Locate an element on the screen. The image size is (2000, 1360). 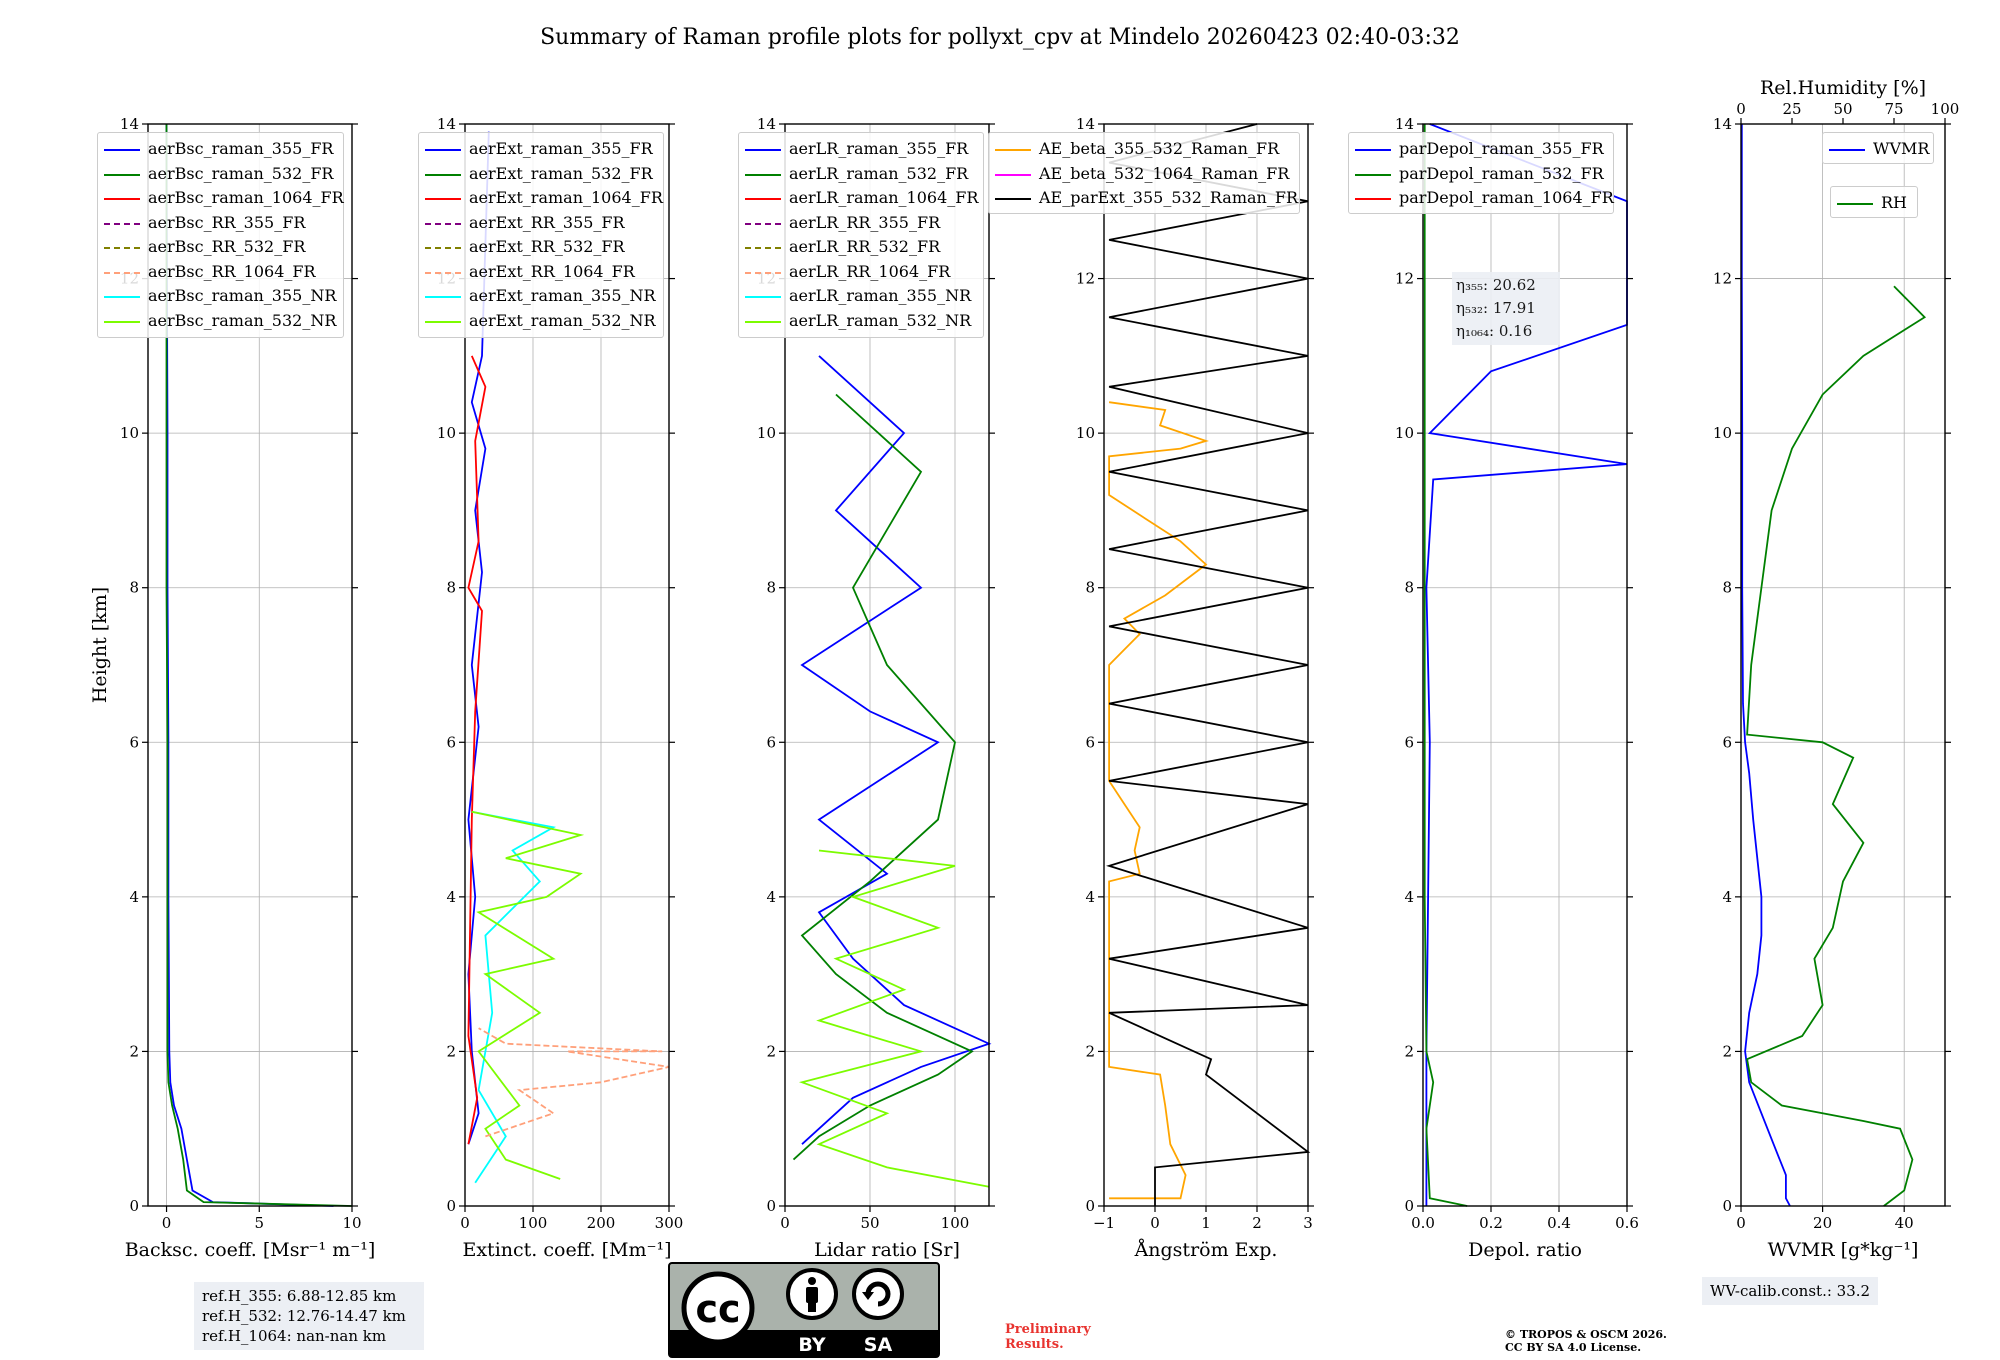
series-line-aerLR_raman_532_FR is located at coordinates (883, 777).